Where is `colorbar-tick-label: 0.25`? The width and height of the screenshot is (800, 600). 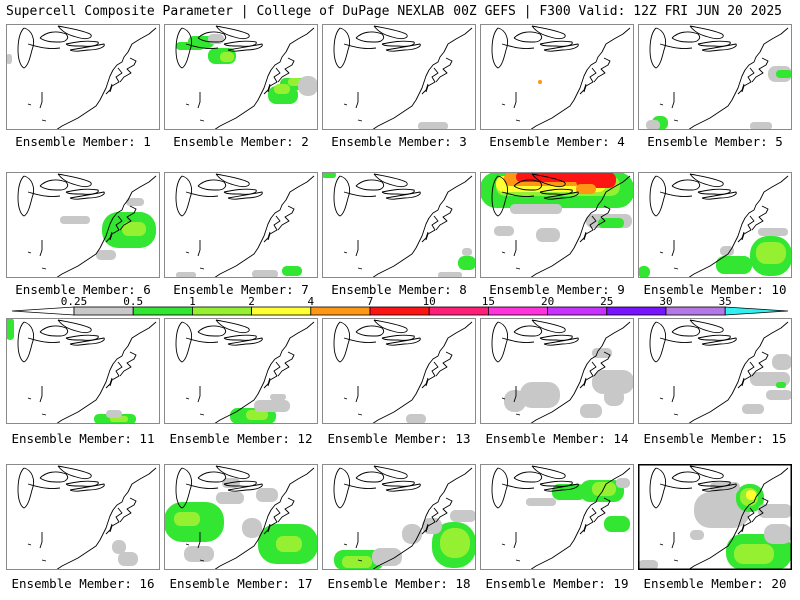
colorbar-tick-label: 0.25 is located at coordinates (74, 302).